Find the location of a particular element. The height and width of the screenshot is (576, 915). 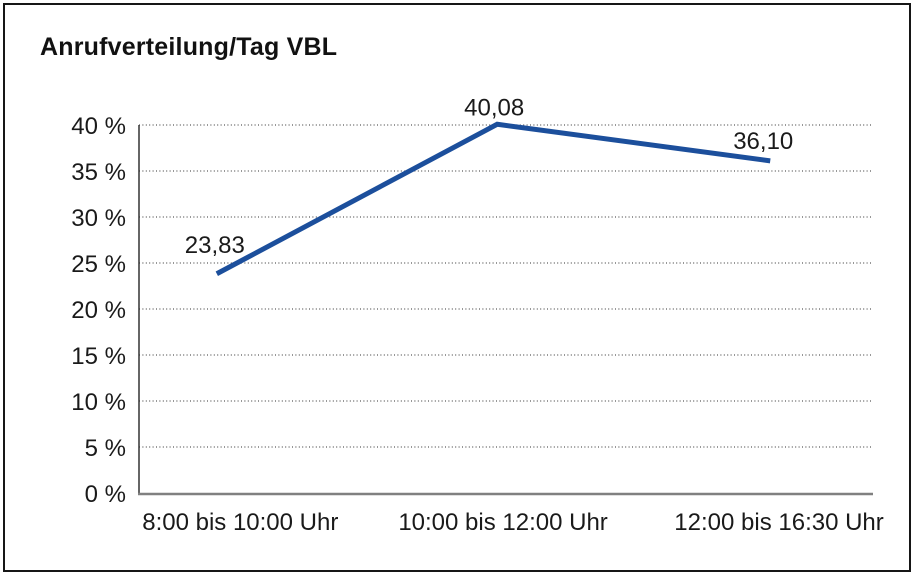

x-axis-category-label: 10:00 bis 12:00 Uhr is located at coordinates (502, 522).